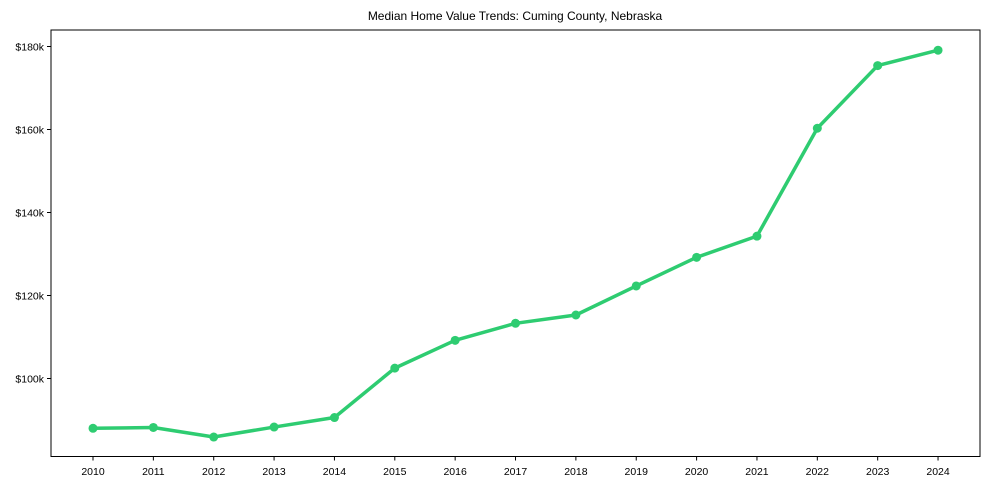  What do you see at coordinates (637, 472) in the screenshot?
I see `x-tick-label: 2019` at bounding box center [637, 472].